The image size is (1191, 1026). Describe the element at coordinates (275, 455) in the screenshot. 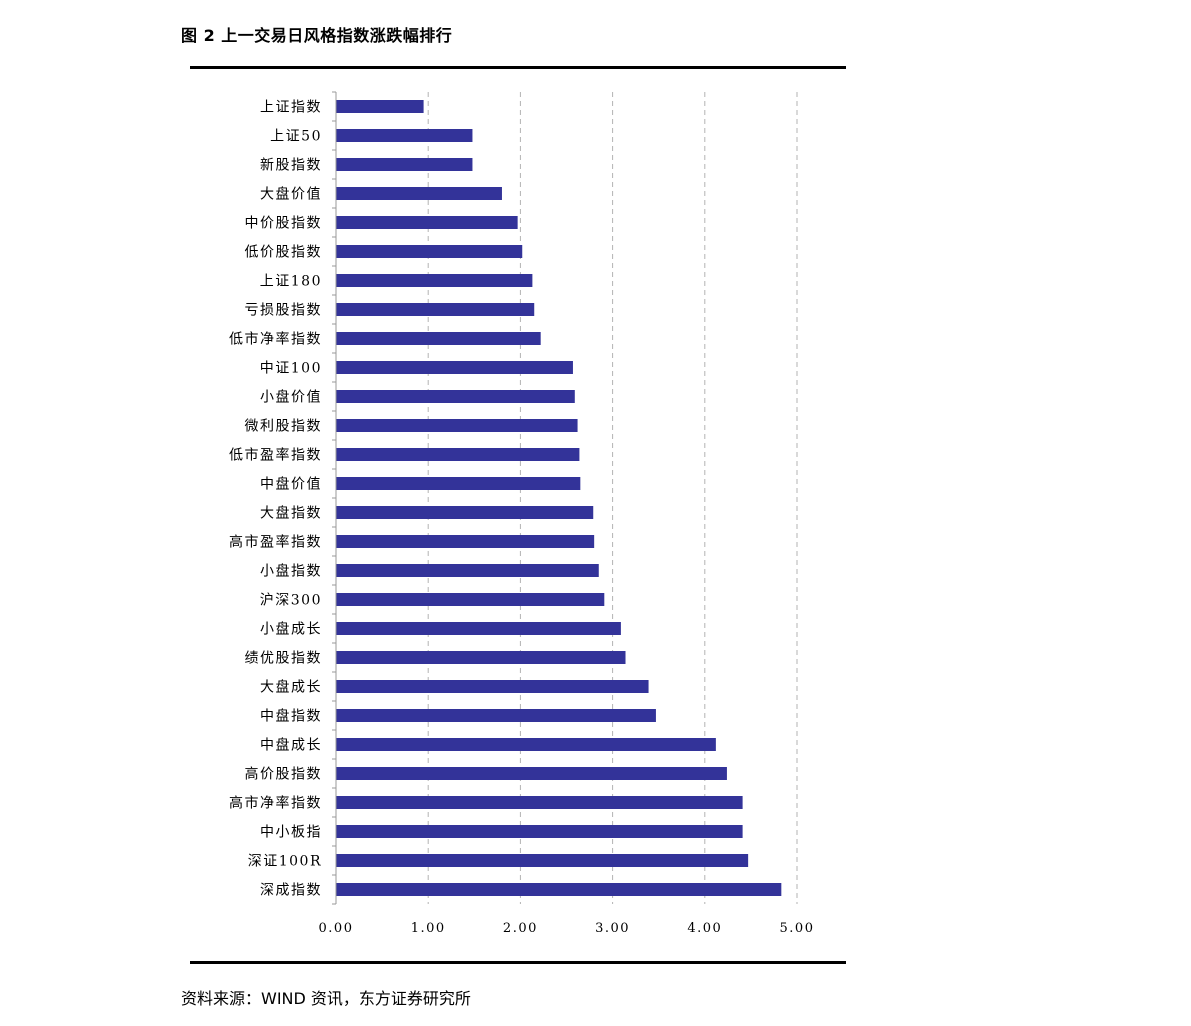

I see `category-label: 低市盈率指数` at that location.